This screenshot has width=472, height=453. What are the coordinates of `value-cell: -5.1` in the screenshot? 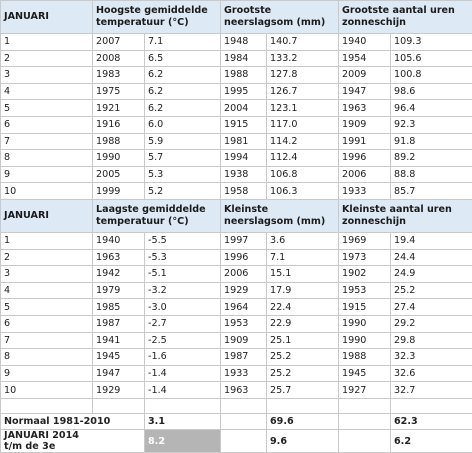 It's located at (183, 274).